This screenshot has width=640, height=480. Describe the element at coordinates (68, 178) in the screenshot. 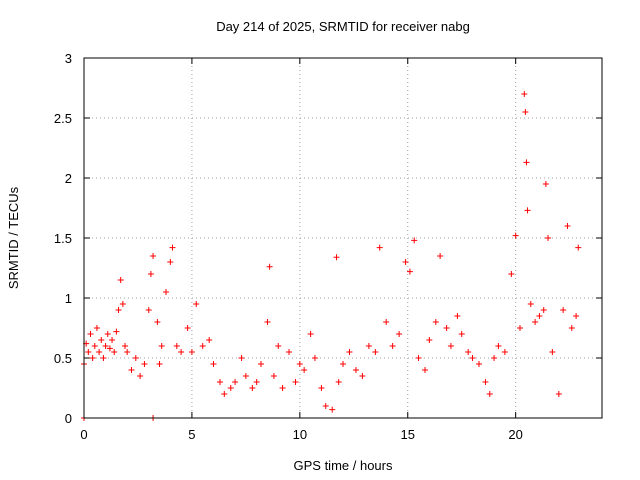

I see `y-tick-label: 2` at that location.